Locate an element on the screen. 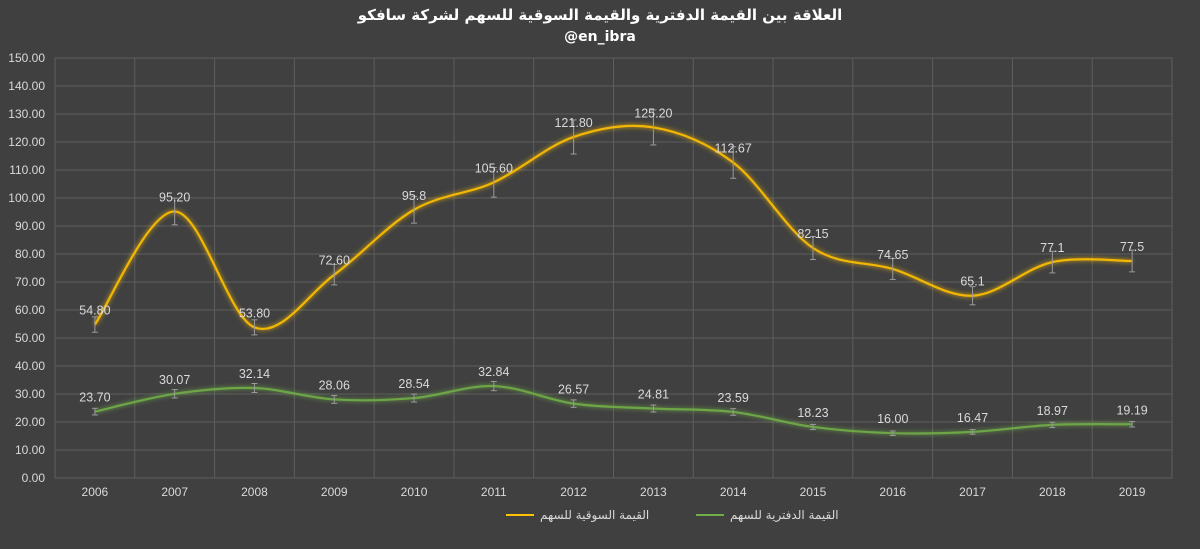 This screenshot has height=549, width=1200. legend-item-0: القيمة السوقية للسهم is located at coordinates (577, 515).